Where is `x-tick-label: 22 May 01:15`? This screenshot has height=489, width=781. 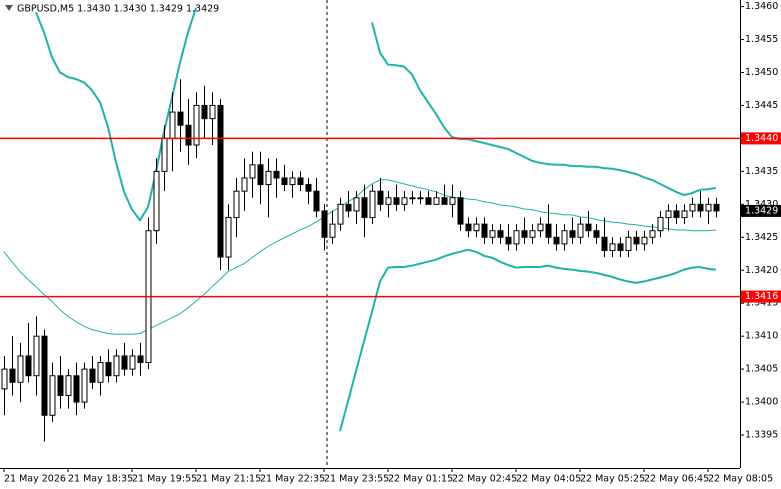
x-tick-label: 22 May 01:15 is located at coordinates (420, 479).